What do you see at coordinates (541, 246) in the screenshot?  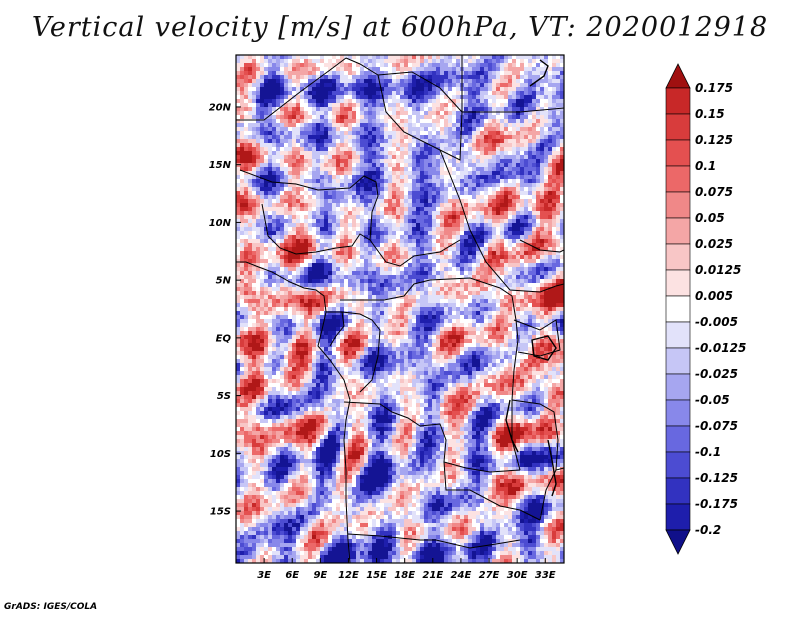 I see `border-kenya-ethiopia` at bounding box center [541, 246].